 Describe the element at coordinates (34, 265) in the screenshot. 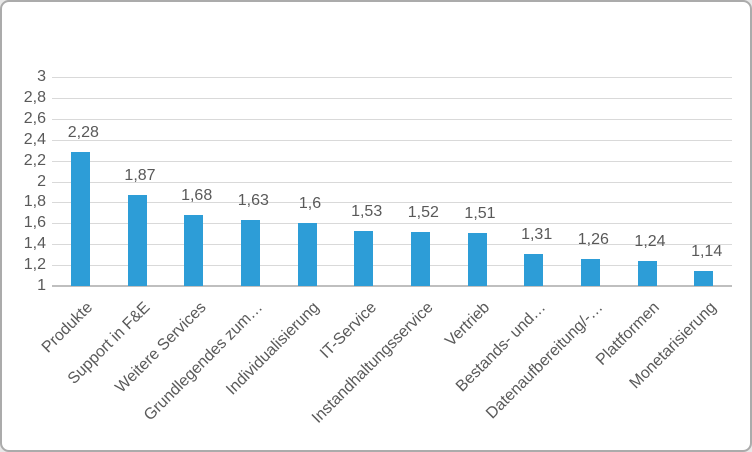

I see `y-axis-tick-label: 1,2` at that location.